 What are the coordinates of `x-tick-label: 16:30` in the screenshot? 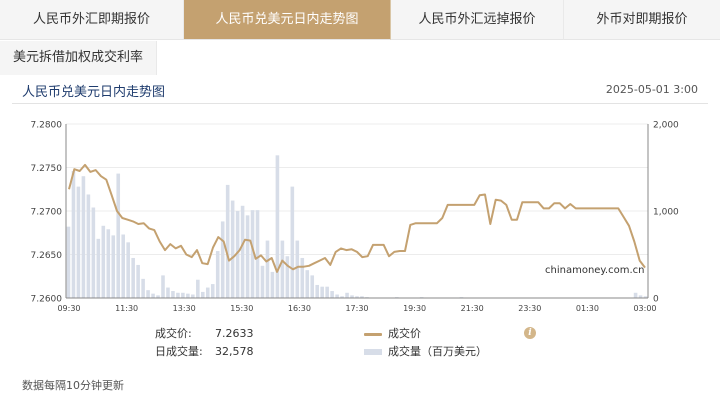 It's located at (299, 308).